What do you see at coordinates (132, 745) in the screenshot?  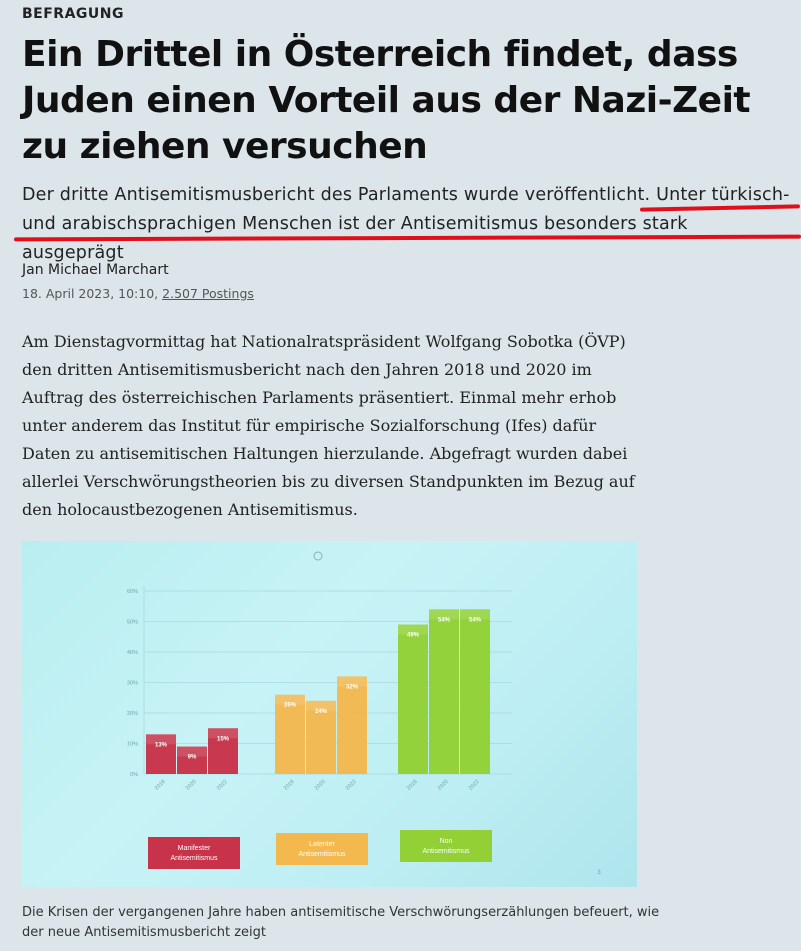 I see `y-tick-label: 10%` at bounding box center [132, 745].